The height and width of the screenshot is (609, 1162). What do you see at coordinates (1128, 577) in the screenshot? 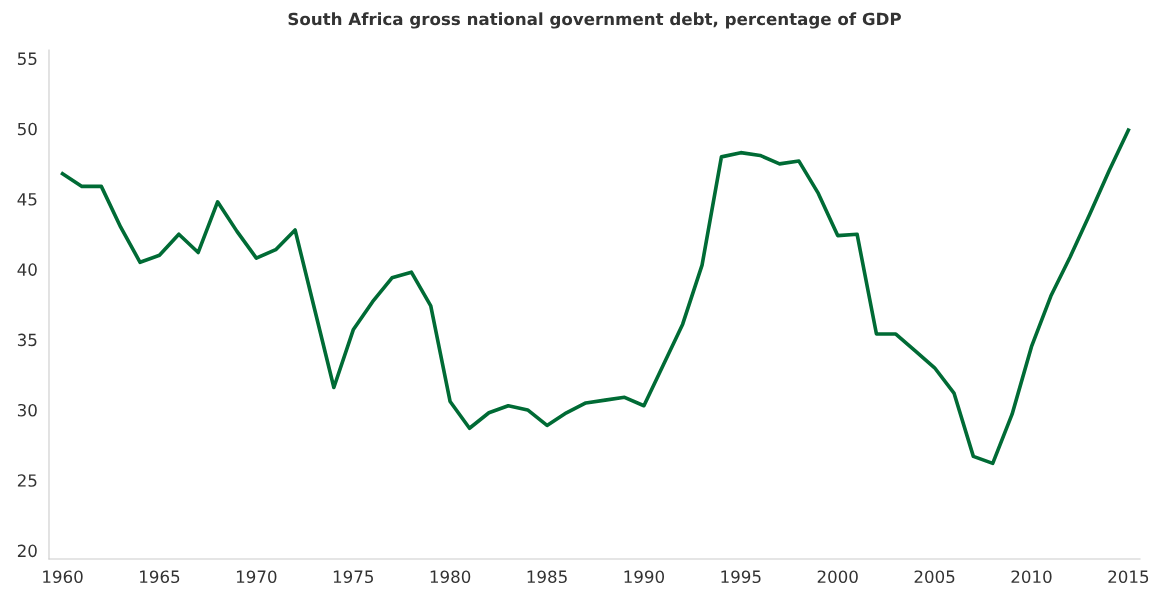
I see `x-tick-label: 2015` at bounding box center [1128, 577].